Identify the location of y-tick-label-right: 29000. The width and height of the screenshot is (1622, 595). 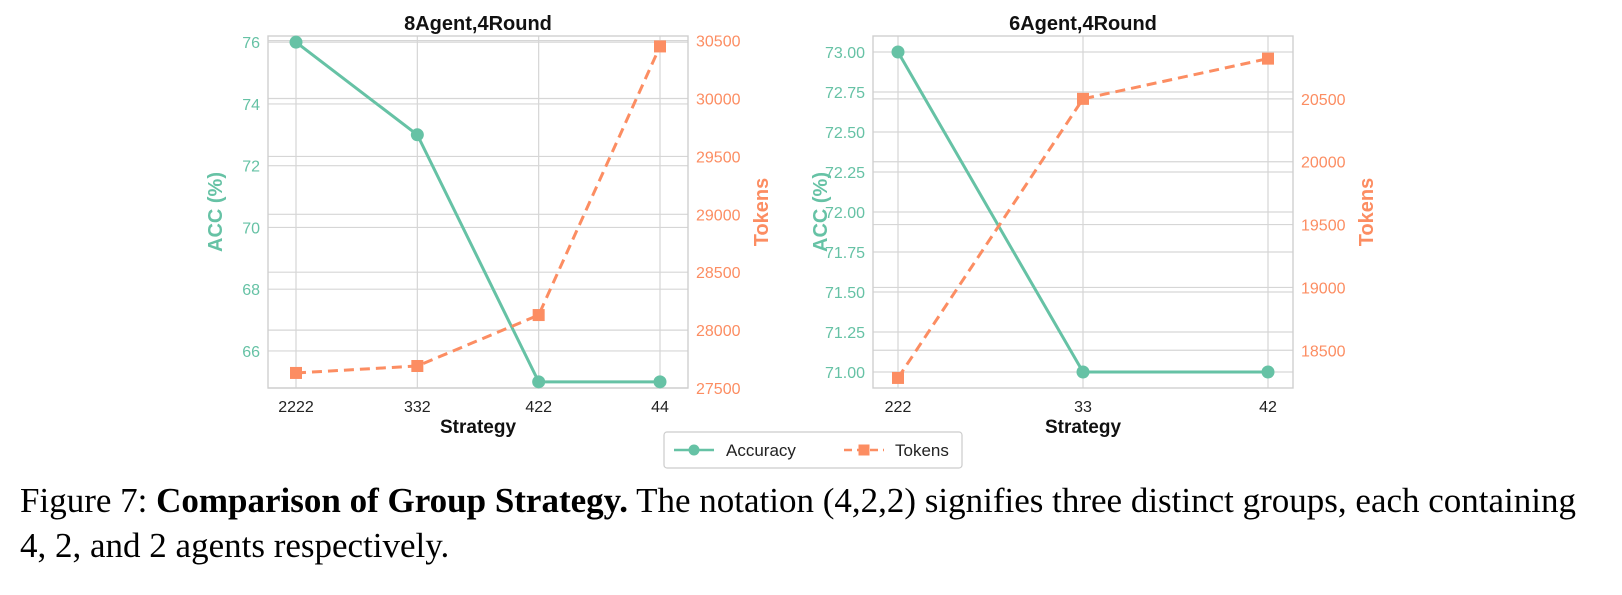
(718, 215).